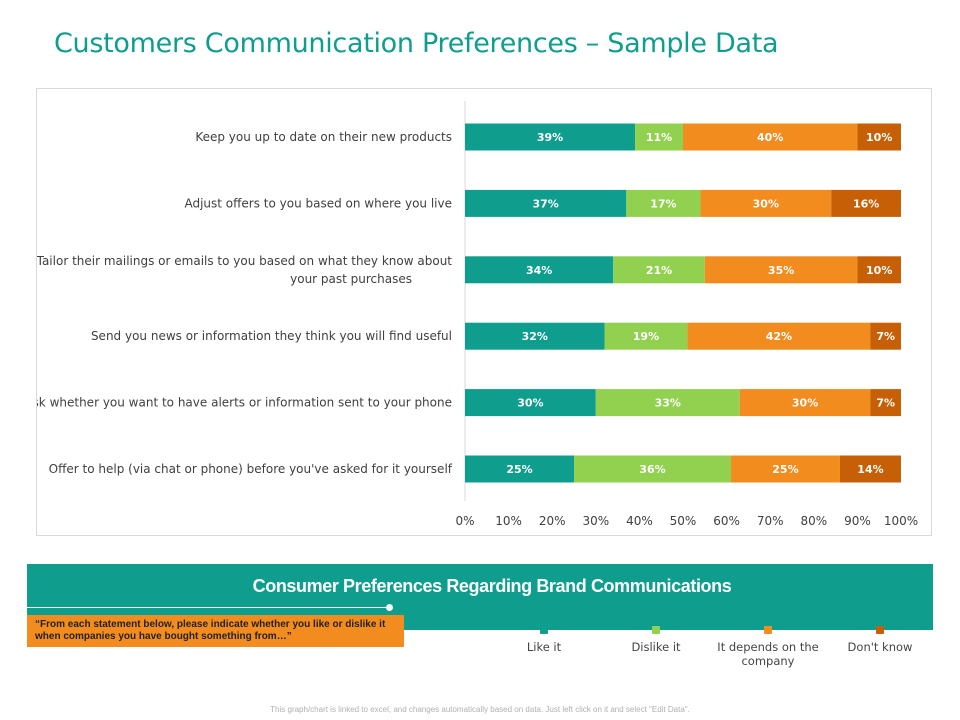  I want to click on data-label-dislike-it: 17%, so click(663, 203).